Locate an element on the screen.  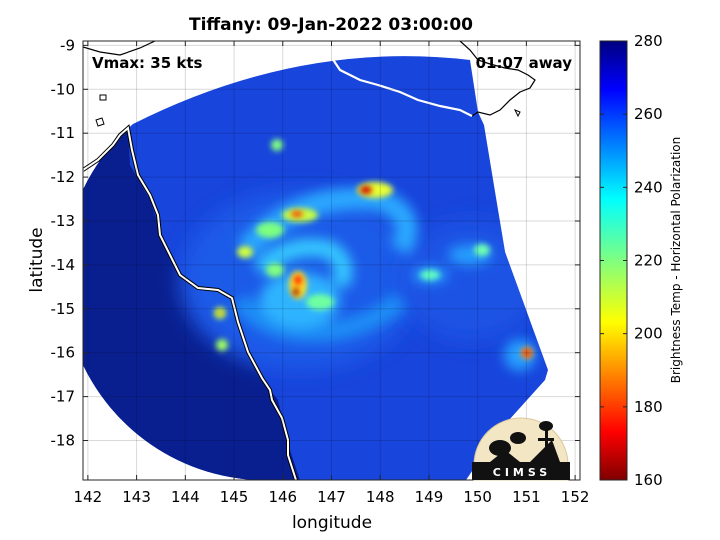
colorbar-tick-label: 240 is located at coordinates (648, 187).